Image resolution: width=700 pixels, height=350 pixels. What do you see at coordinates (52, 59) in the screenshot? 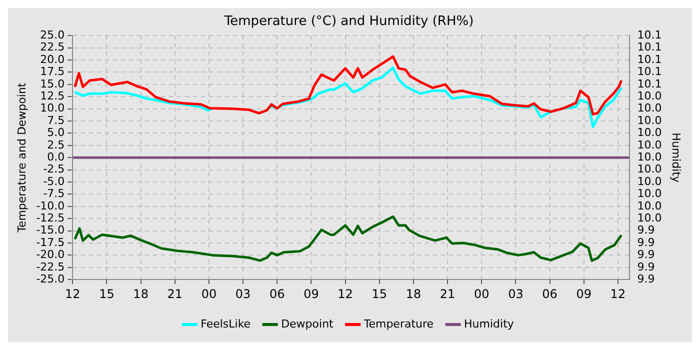
I see `y-tick-label: 20.0` at bounding box center [52, 59].